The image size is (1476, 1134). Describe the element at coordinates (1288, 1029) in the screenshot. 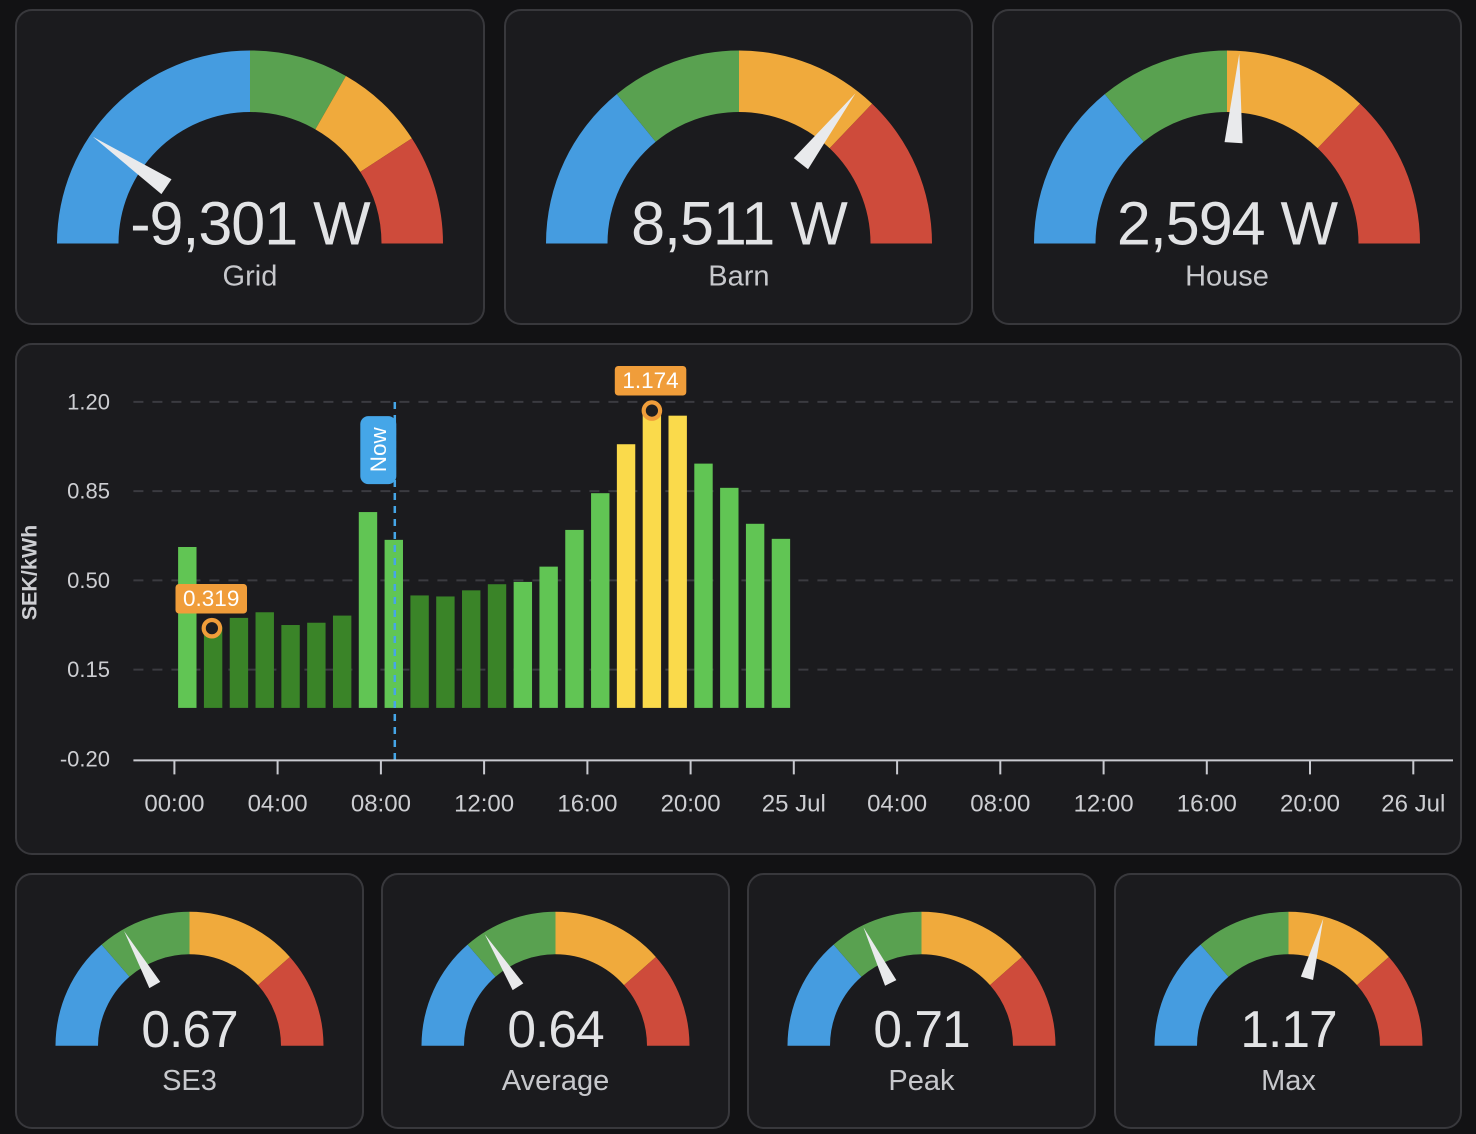

I see `svg-text: 1.17` at that location.